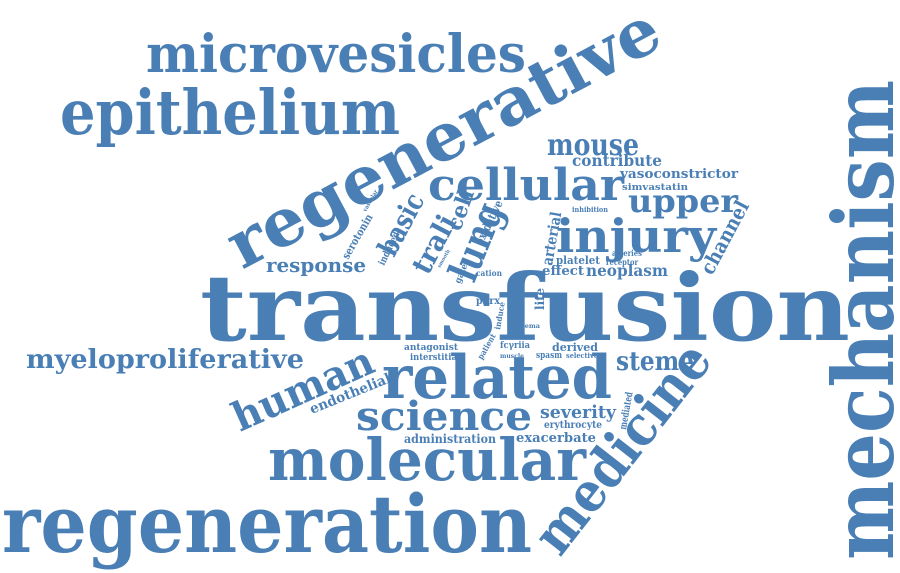  I want to click on word-response: response, so click(316, 265).